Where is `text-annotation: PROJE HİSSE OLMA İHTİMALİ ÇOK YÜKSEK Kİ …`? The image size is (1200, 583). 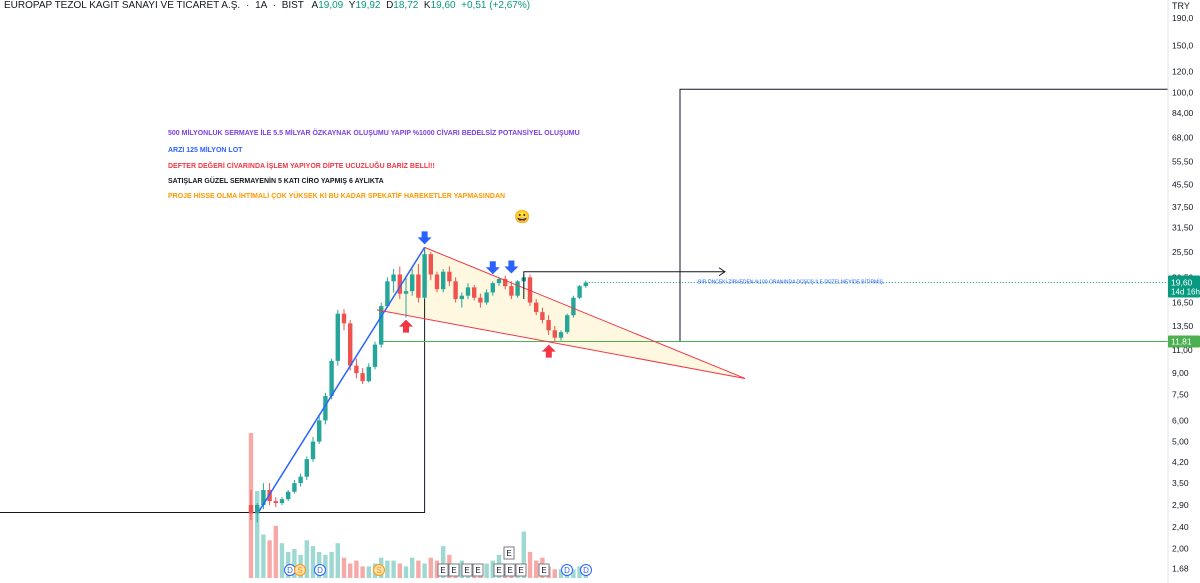
text-annotation: PROJE HİSSE OLMA İHTİMALİ ÇOK YÜKSEK Kİ … is located at coordinates (336, 195).